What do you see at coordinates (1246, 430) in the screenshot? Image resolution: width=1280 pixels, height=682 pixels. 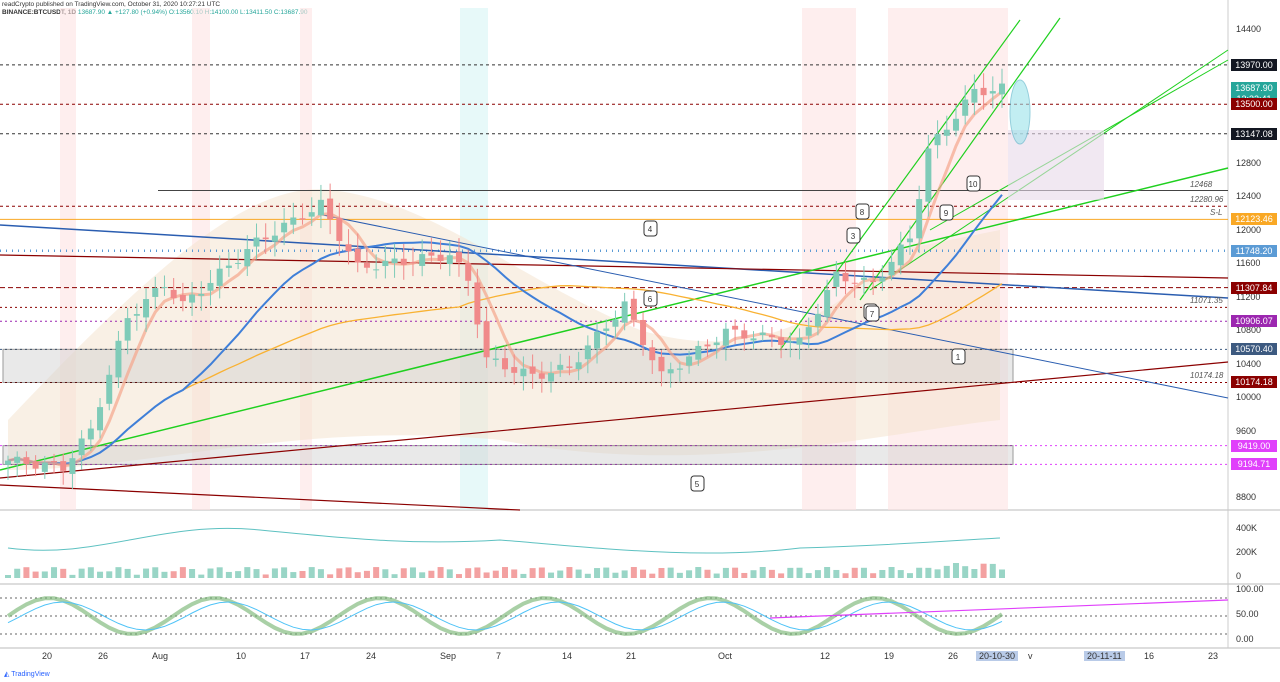 I see `y-tick-label: 9600` at bounding box center [1246, 430].